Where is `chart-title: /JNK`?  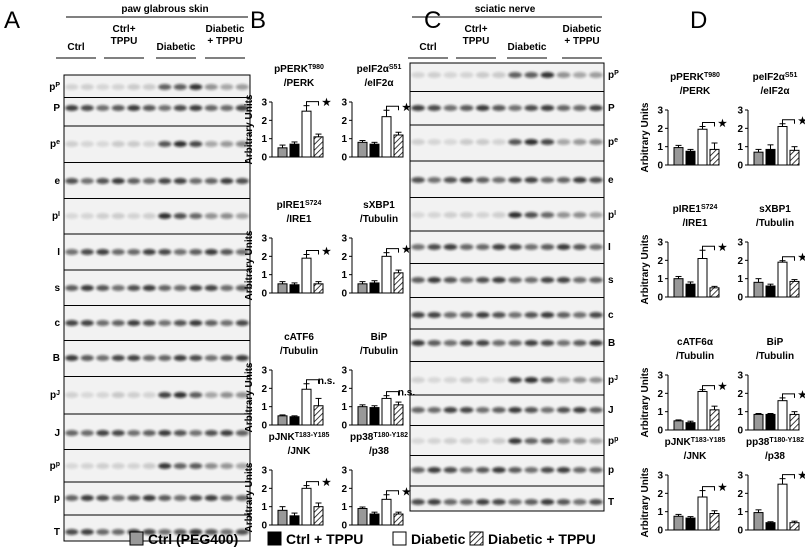 chart-title: /JNK is located at coordinates (300, 451).